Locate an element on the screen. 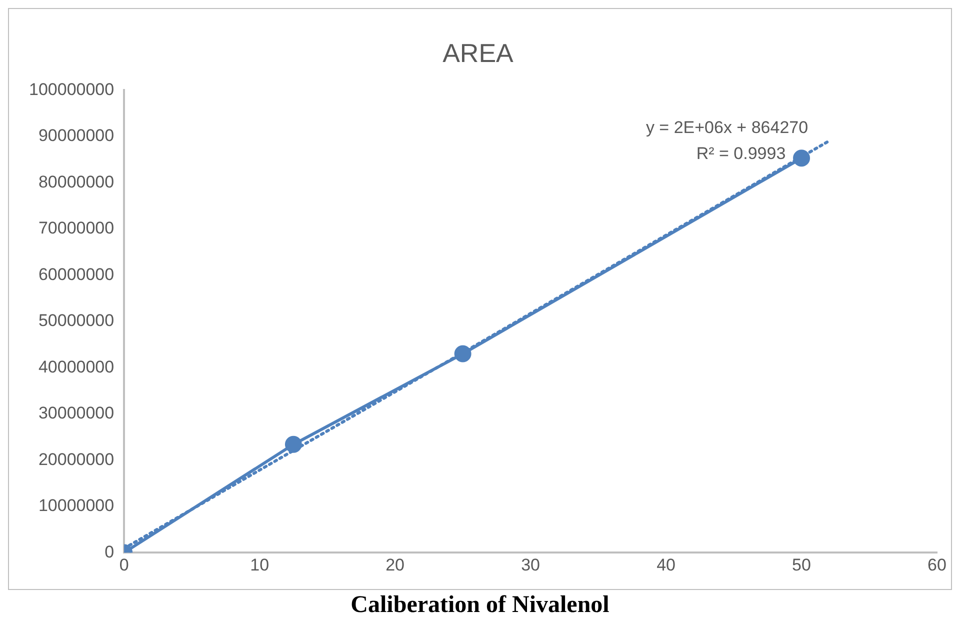  x-tick-label: 50 is located at coordinates (801, 564).